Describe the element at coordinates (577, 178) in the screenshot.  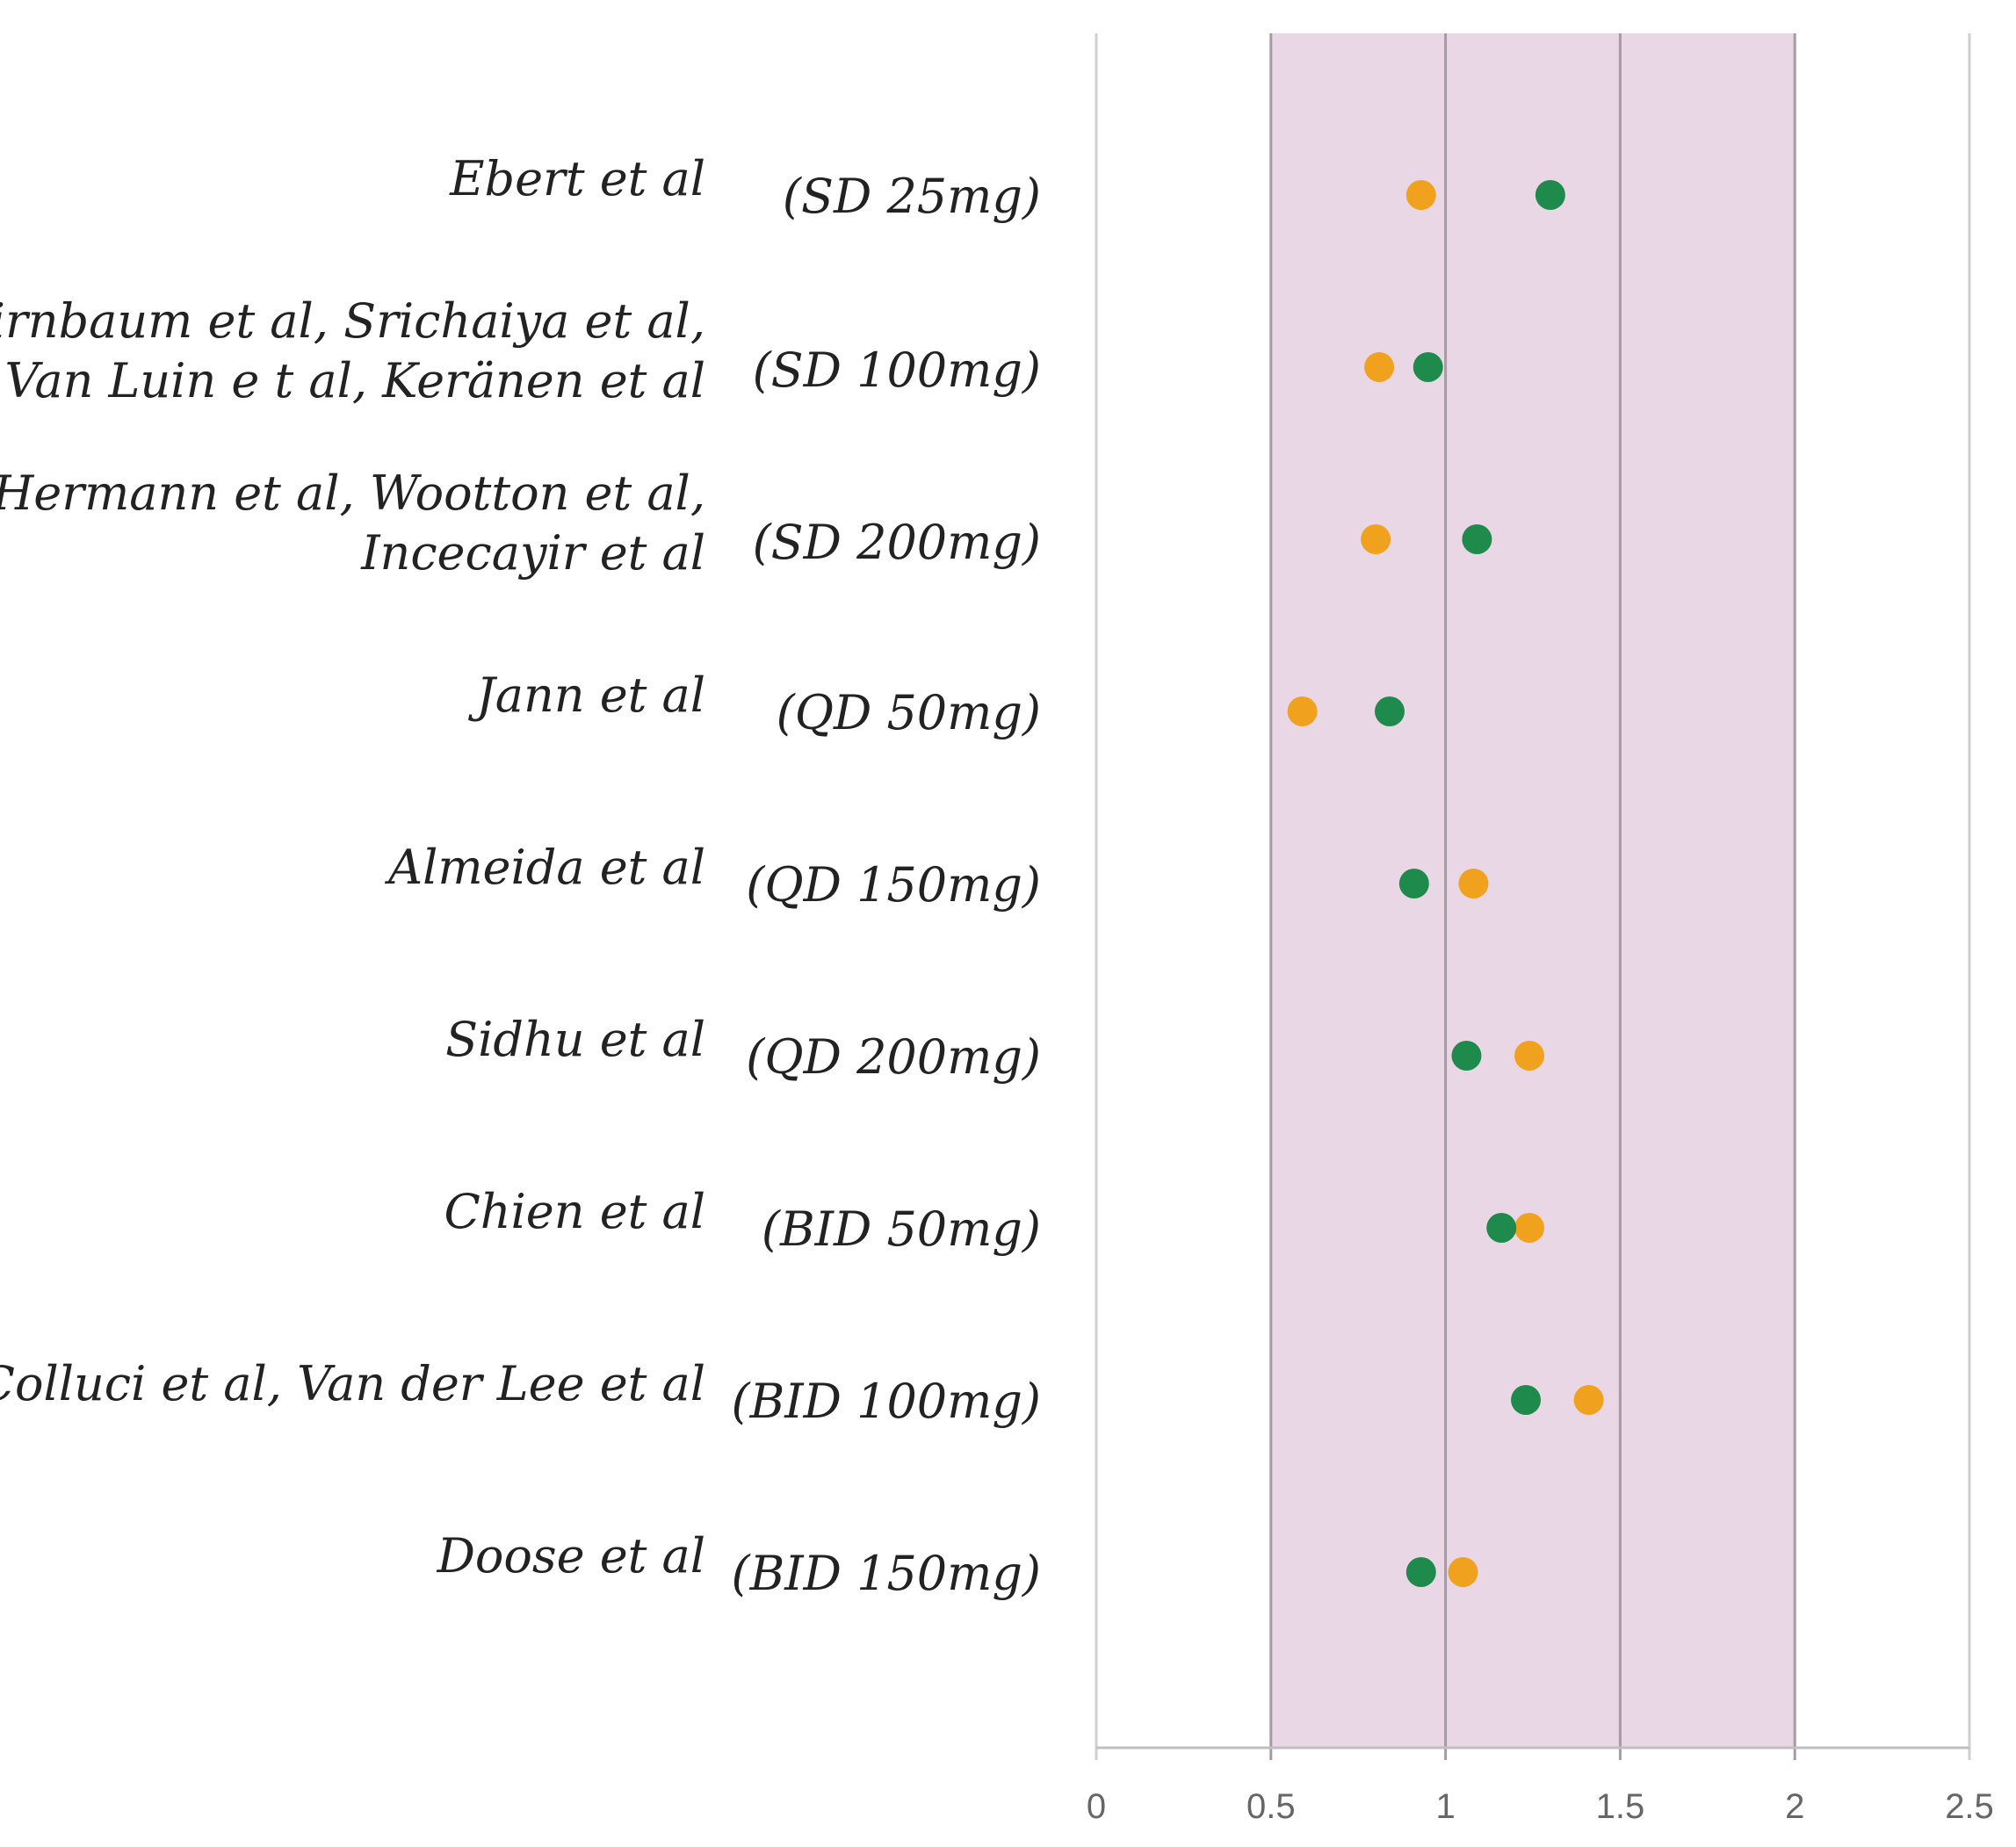
I see `study-label: Ebert et al` at that location.